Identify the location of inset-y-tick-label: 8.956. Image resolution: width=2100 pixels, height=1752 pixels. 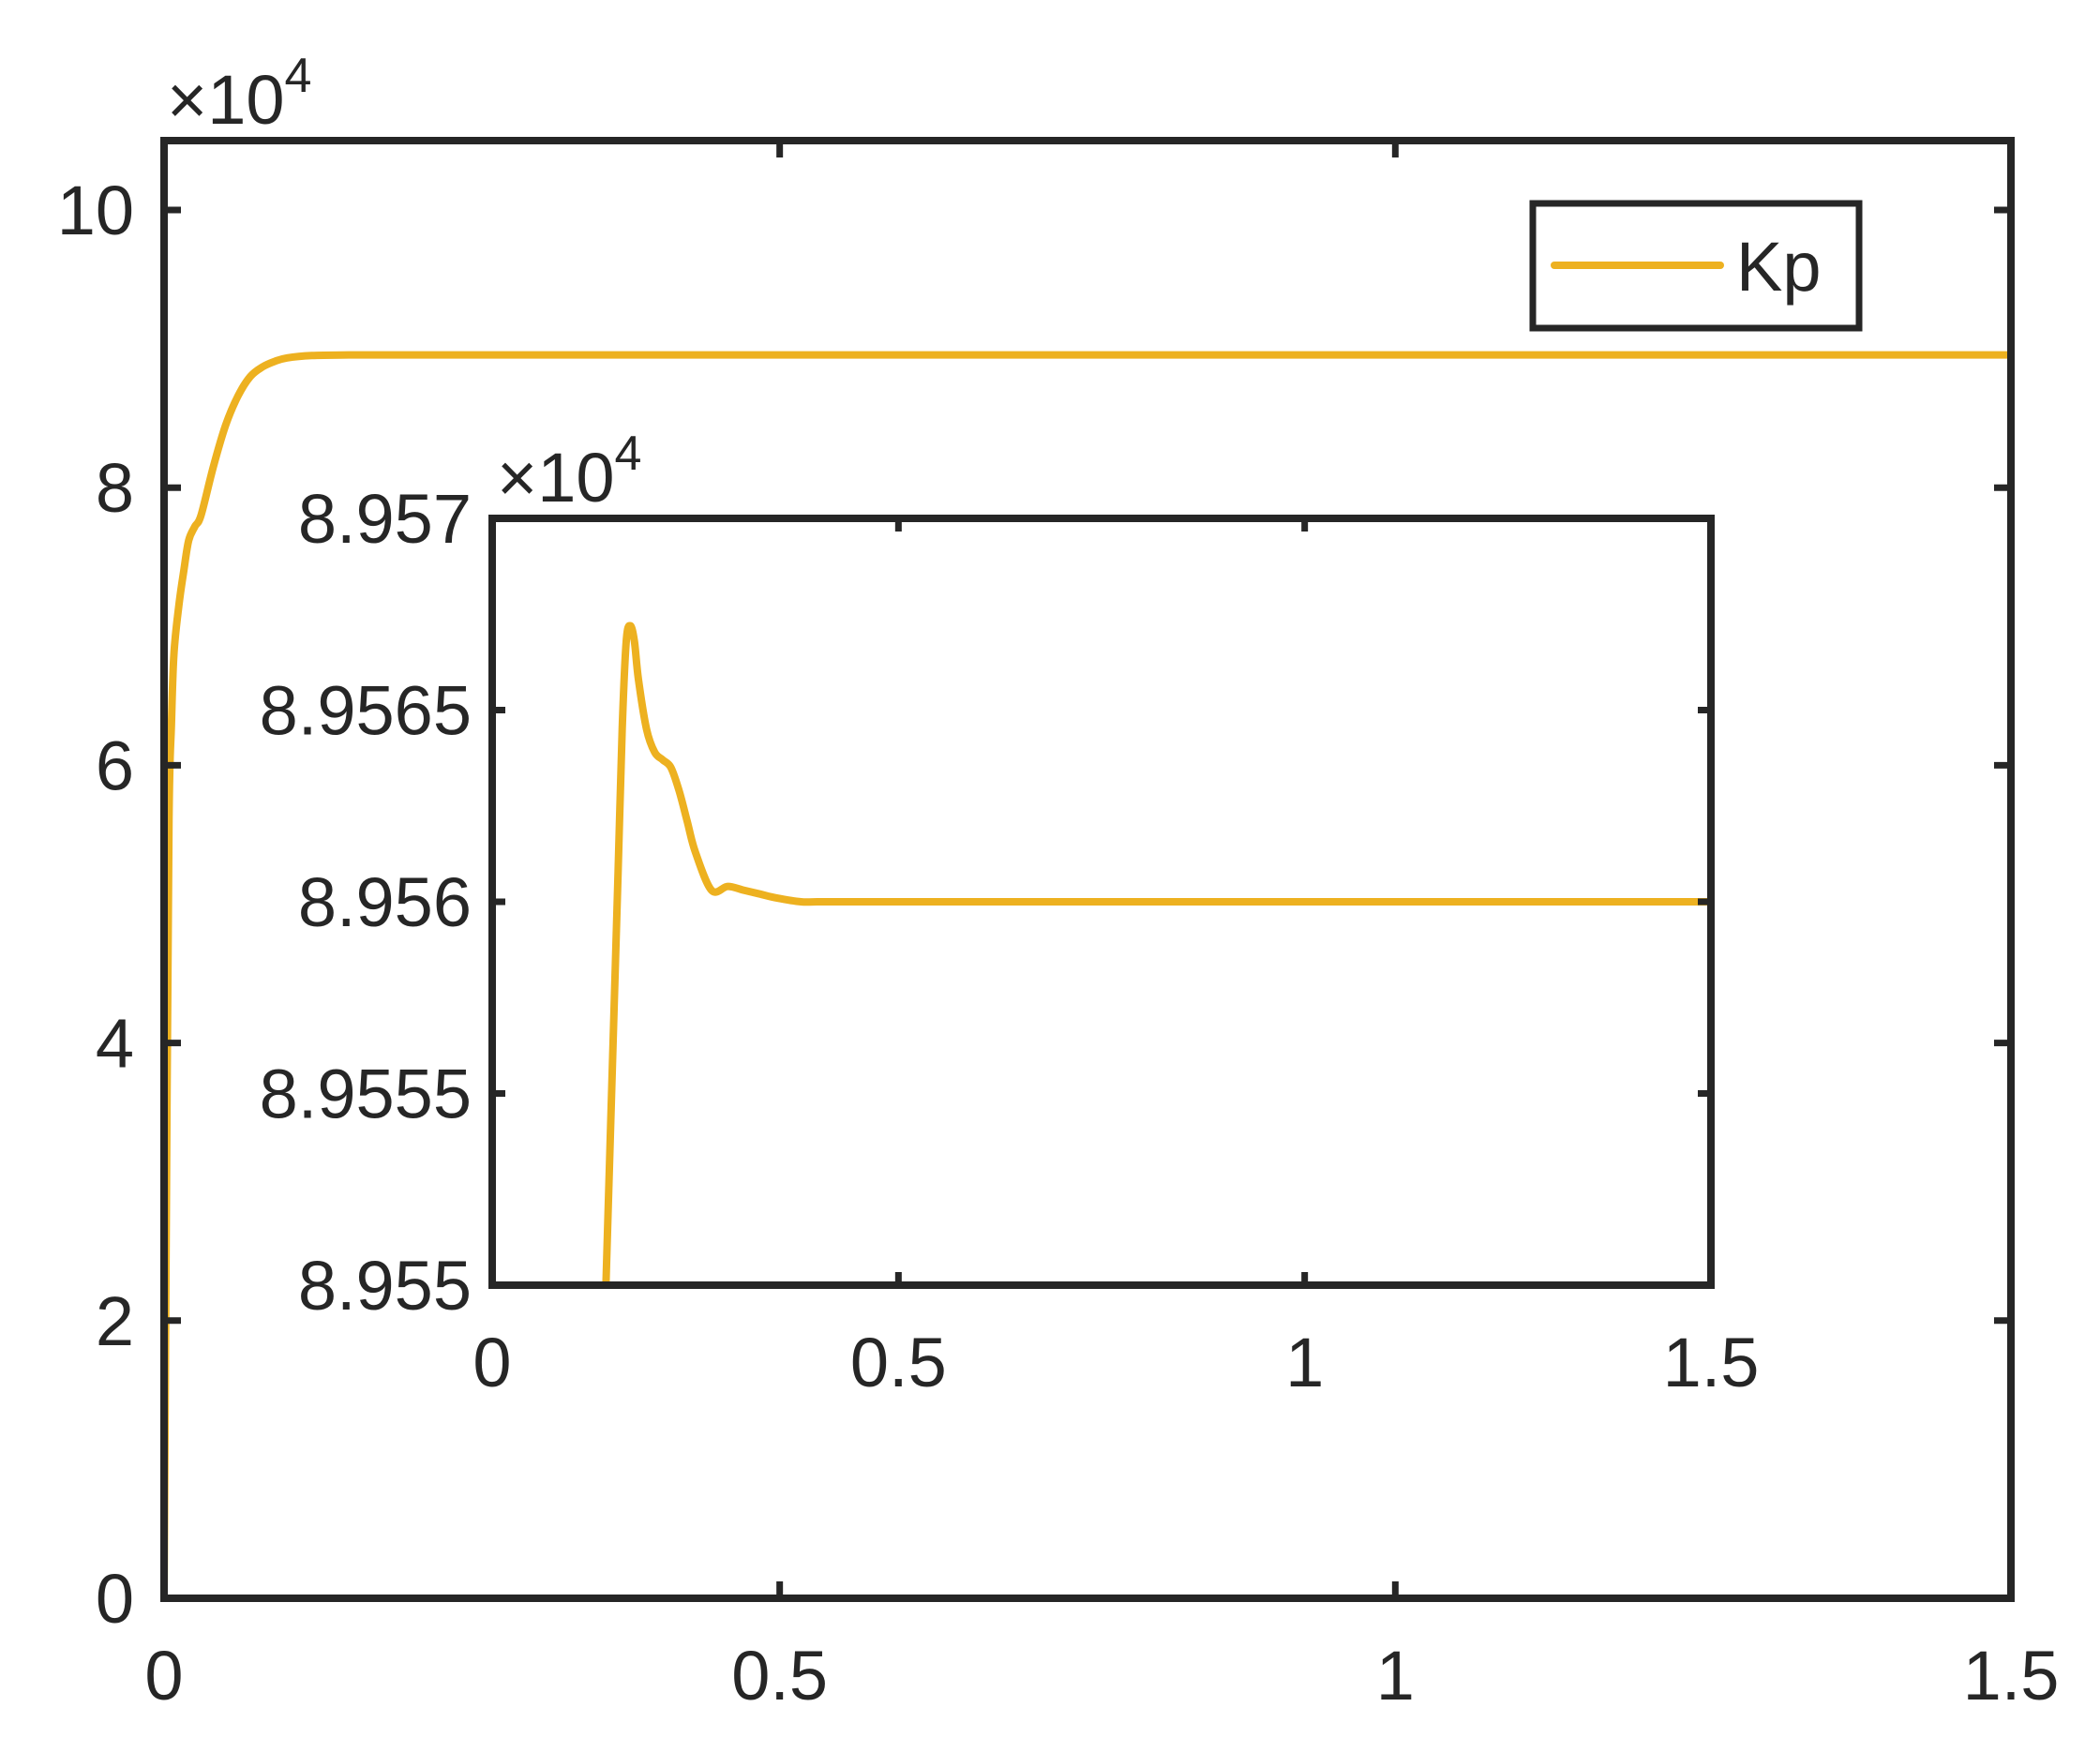
(385, 902).